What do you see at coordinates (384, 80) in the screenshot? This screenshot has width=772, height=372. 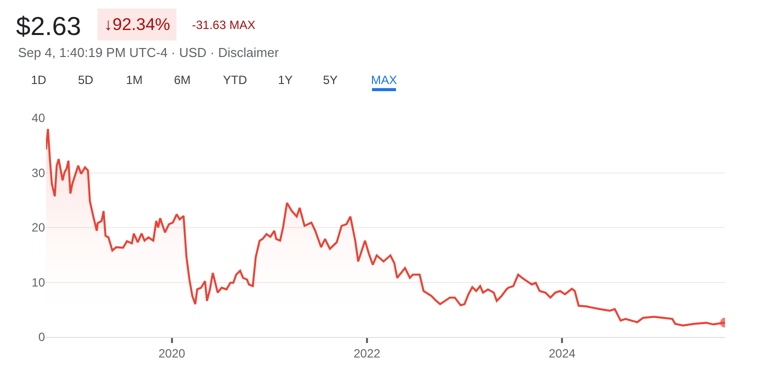 I see `text: MAX` at bounding box center [384, 80].